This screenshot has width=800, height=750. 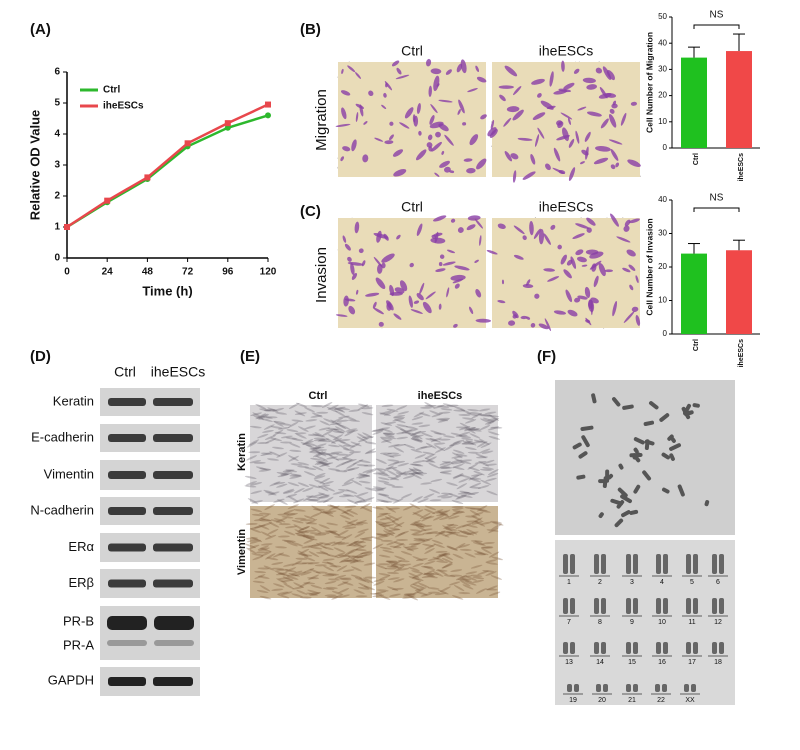 I want to click on micrograph, so click(x=412, y=273).